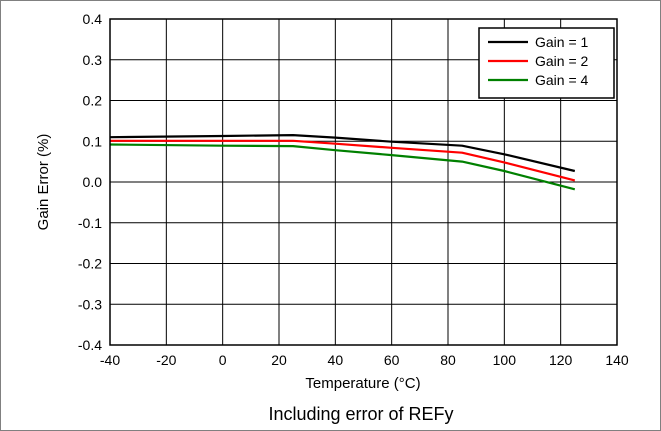 The width and height of the screenshot is (661, 431). I want to click on x-tick-label: -20, so click(166, 360).